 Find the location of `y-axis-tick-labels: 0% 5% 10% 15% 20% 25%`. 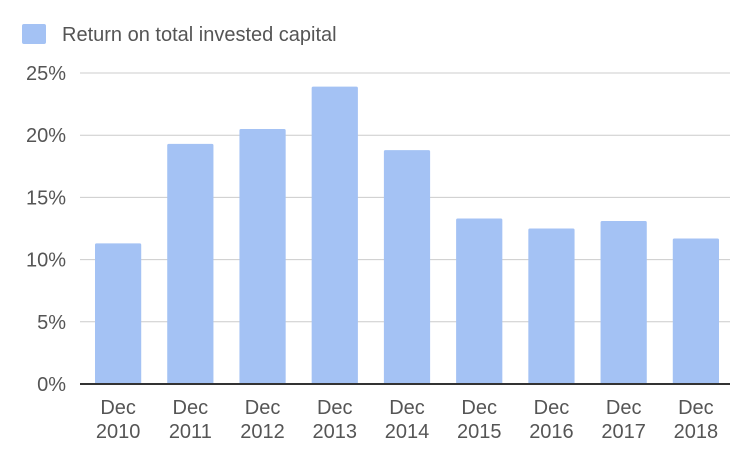

y-axis-tick-labels: 0% 5% 10% 15% 20% 25% is located at coordinates (46, 229).